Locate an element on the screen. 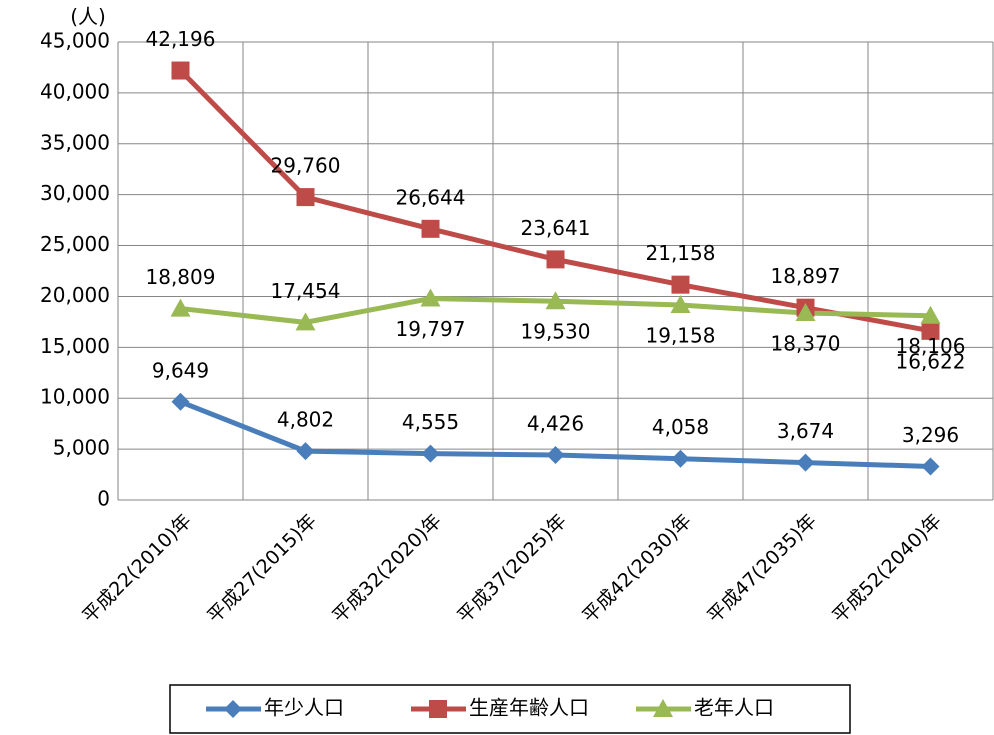  data-label: 4,555 is located at coordinates (430, 422).